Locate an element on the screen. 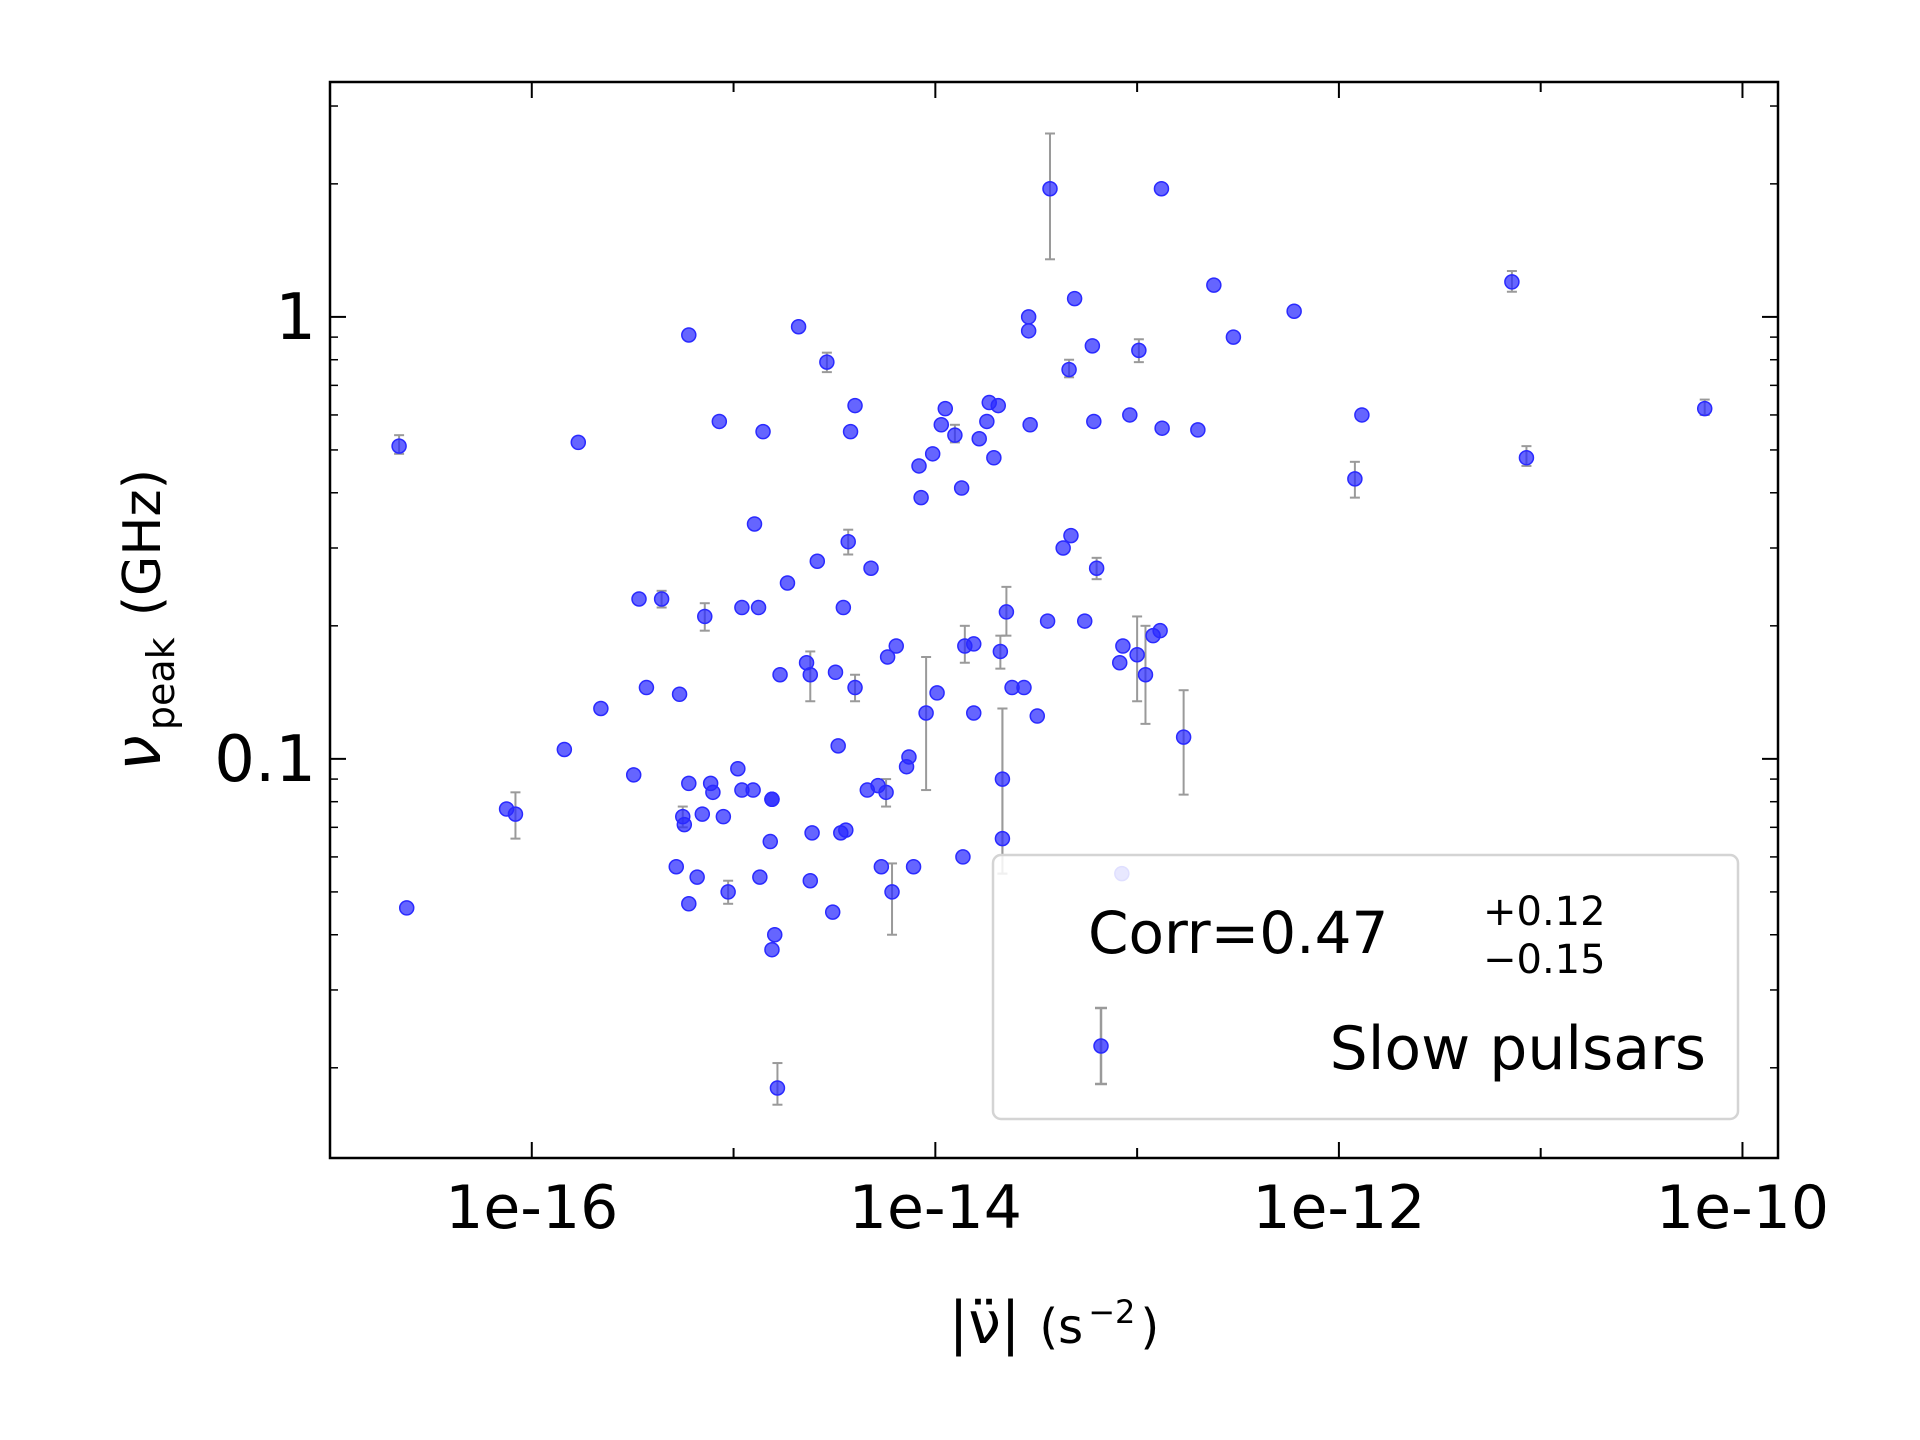  legend-correlation-value: Corr=0.47 is located at coordinates (1238, 933).